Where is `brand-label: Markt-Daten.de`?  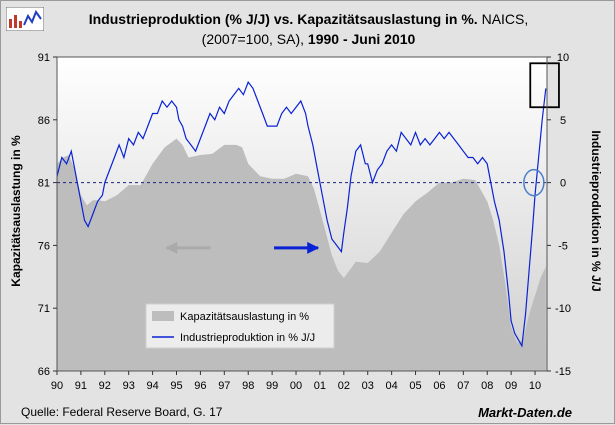 brand-label: Markt-Daten.de is located at coordinates (525, 412).